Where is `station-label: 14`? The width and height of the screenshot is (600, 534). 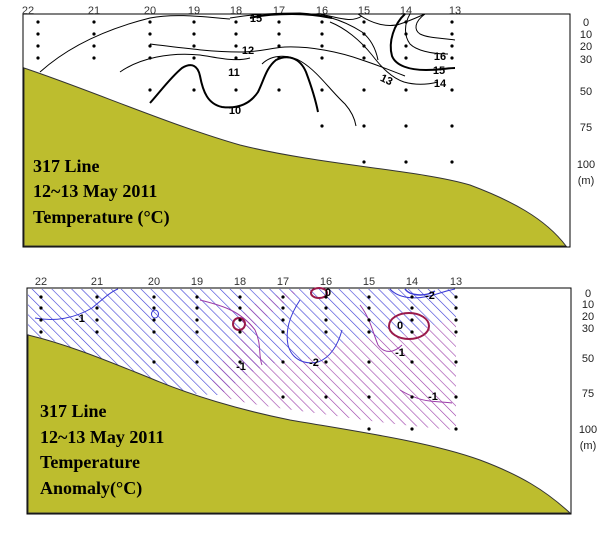 station-label: 14 is located at coordinates (412, 282).